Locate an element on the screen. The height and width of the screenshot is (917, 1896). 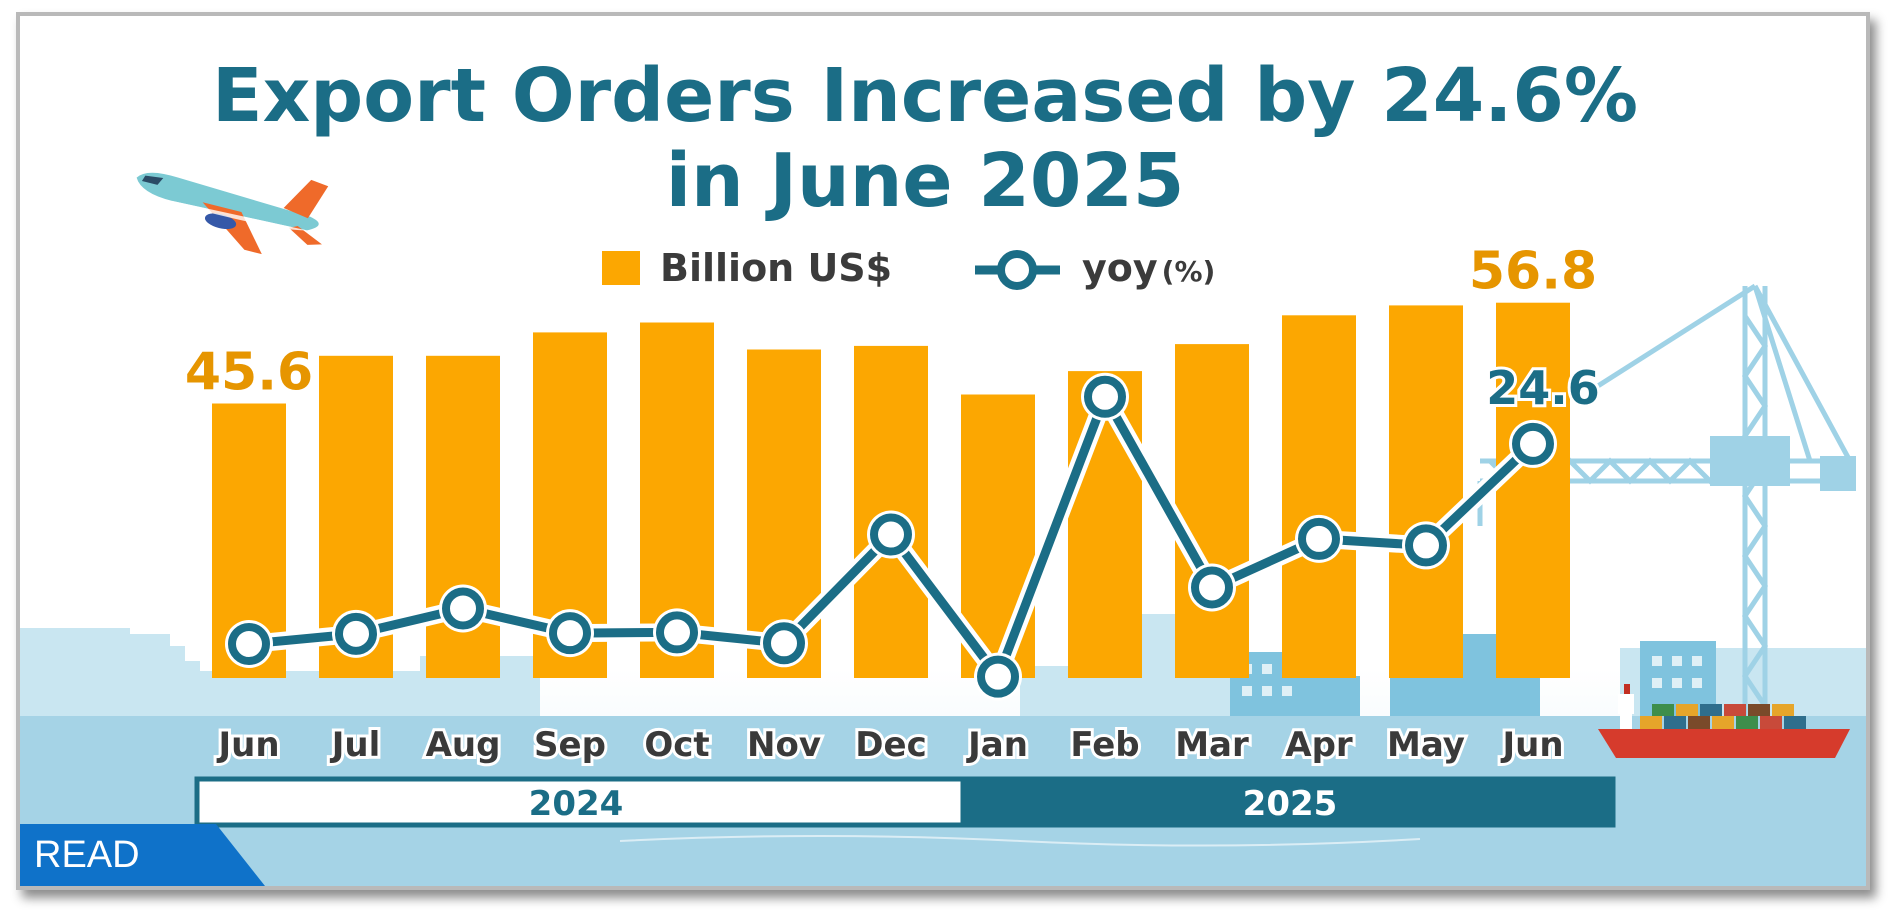
data-labels: 45.6 56.8 24.6 is located at coordinates (894, 330).